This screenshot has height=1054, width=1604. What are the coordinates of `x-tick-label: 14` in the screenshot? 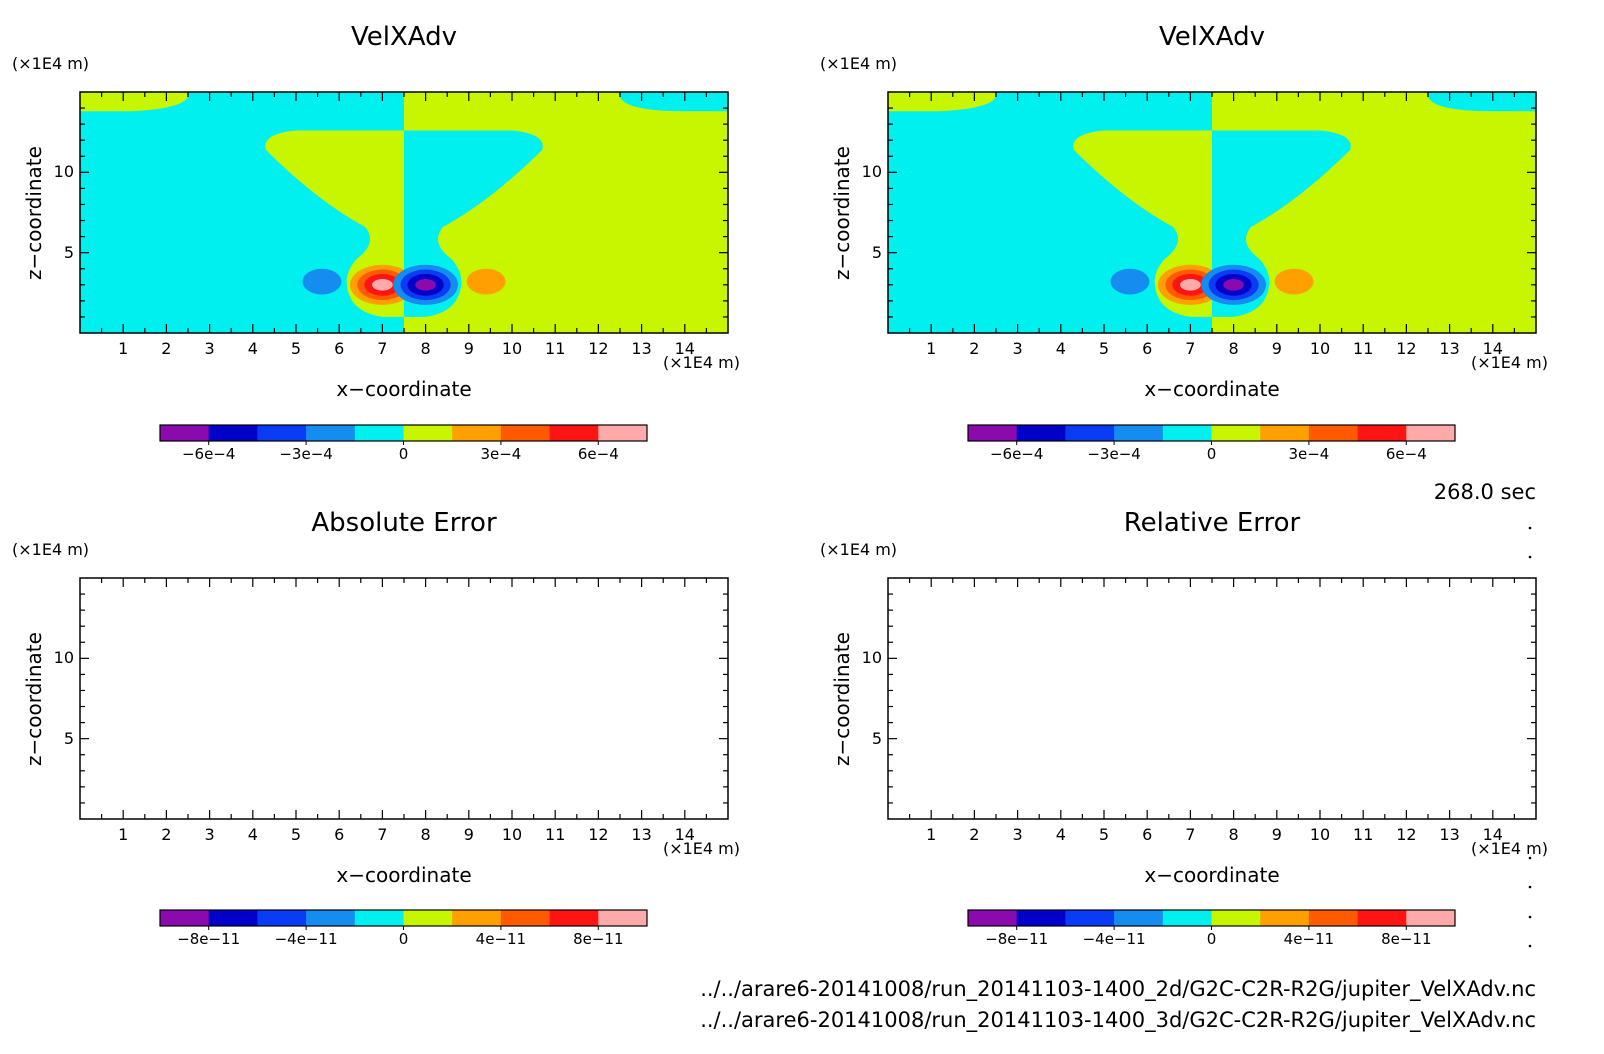 It's located at (684, 348).